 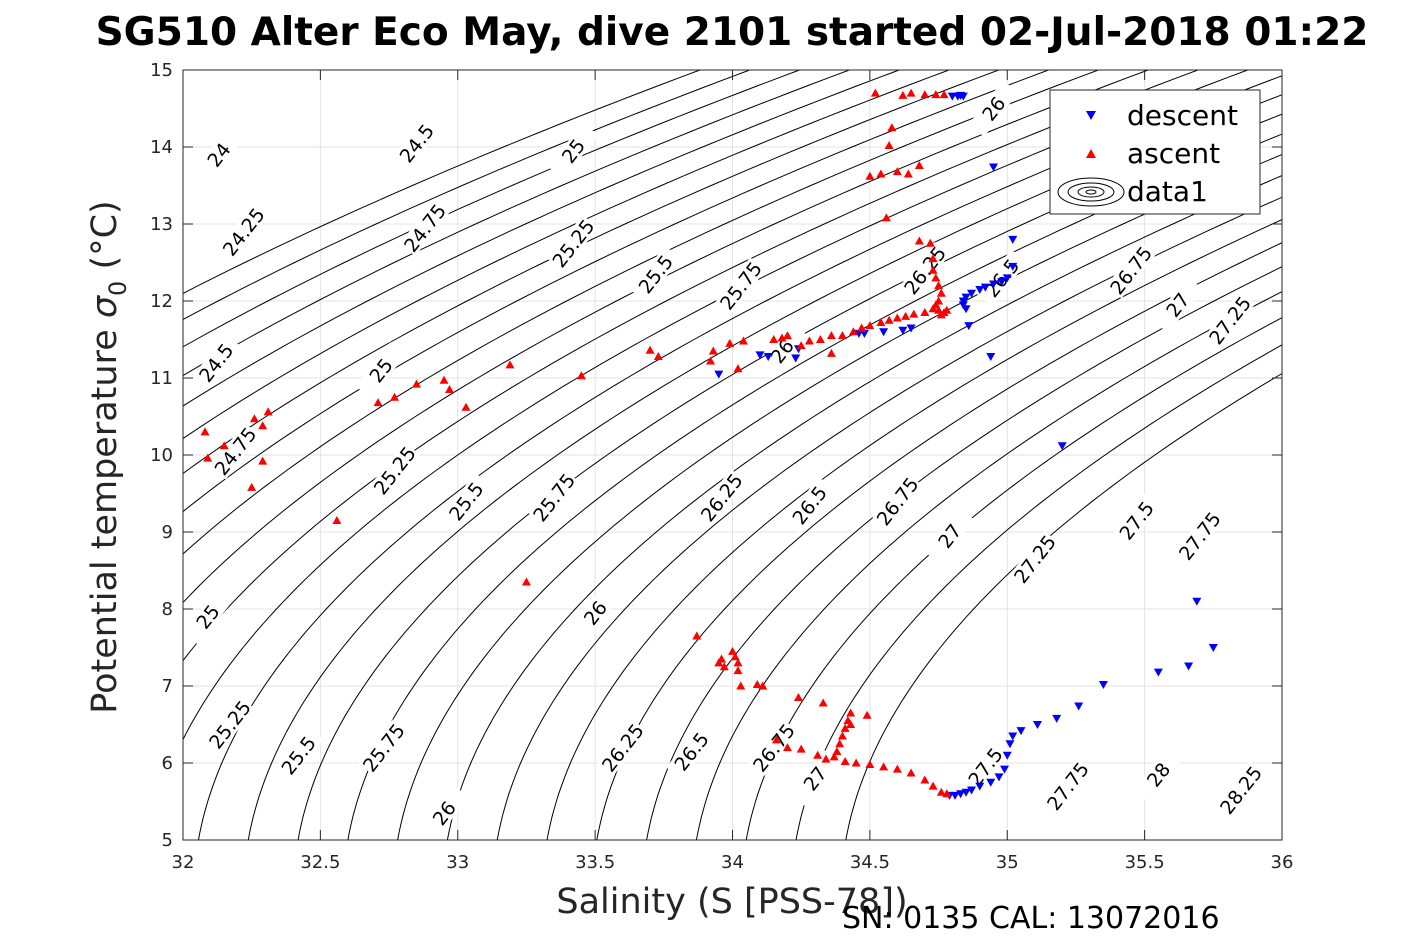 What do you see at coordinates (1182, 115) in the screenshot?
I see `legend-descent-label: descent` at bounding box center [1182, 115].